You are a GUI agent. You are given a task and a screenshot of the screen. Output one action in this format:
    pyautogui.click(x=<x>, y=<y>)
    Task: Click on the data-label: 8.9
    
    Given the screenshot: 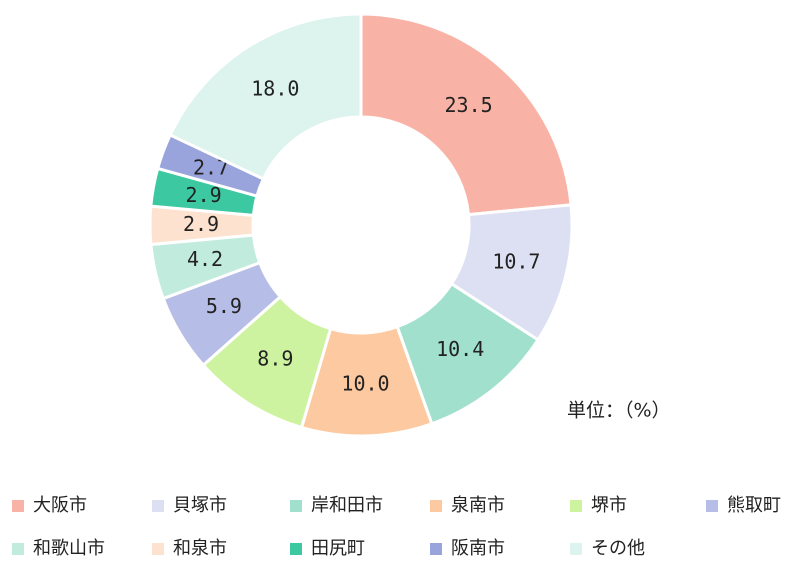 What is the action you would take?
    pyautogui.click(x=275, y=359)
    